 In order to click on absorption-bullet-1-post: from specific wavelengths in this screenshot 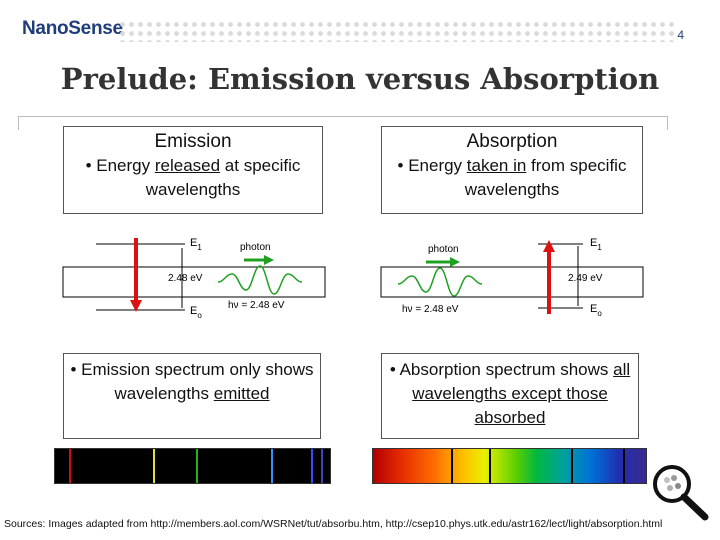, I will do `click(545, 177)`.